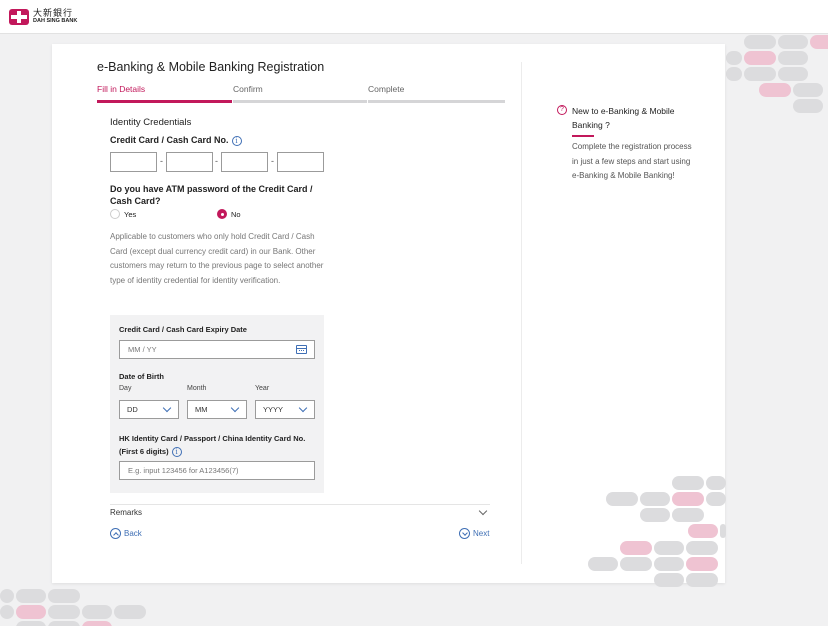 This screenshot has width=828, height=626. I want to click on back-label: Back, so click(133, 533).